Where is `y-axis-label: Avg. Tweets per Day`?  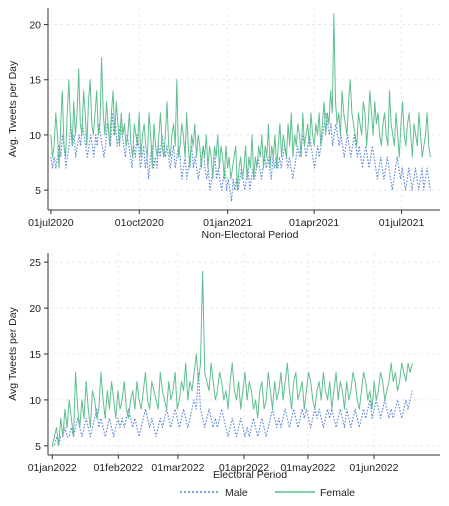
y-axis-label: Avg. Tweets per Day is located at coordinates (13, 108).